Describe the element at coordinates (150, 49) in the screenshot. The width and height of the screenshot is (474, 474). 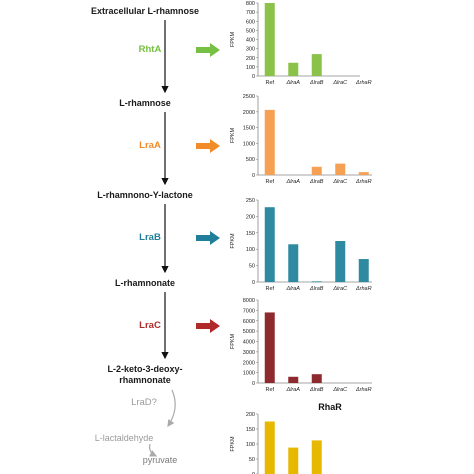
I see `enzyme-rhta-label: RhtA` at that location.